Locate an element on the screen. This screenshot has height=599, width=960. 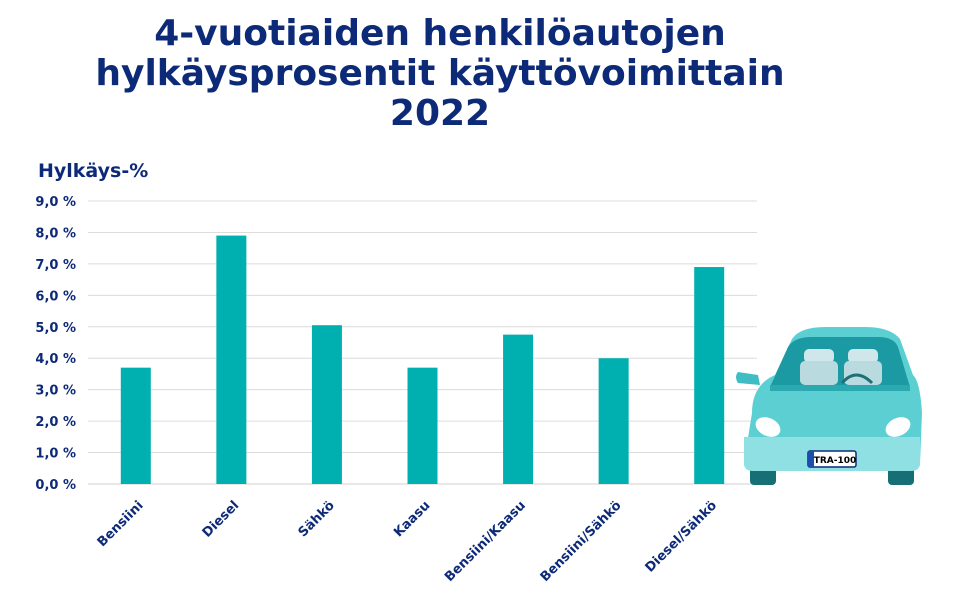
y-tick-label: 4,0 % is located at coordinates (55, 359).